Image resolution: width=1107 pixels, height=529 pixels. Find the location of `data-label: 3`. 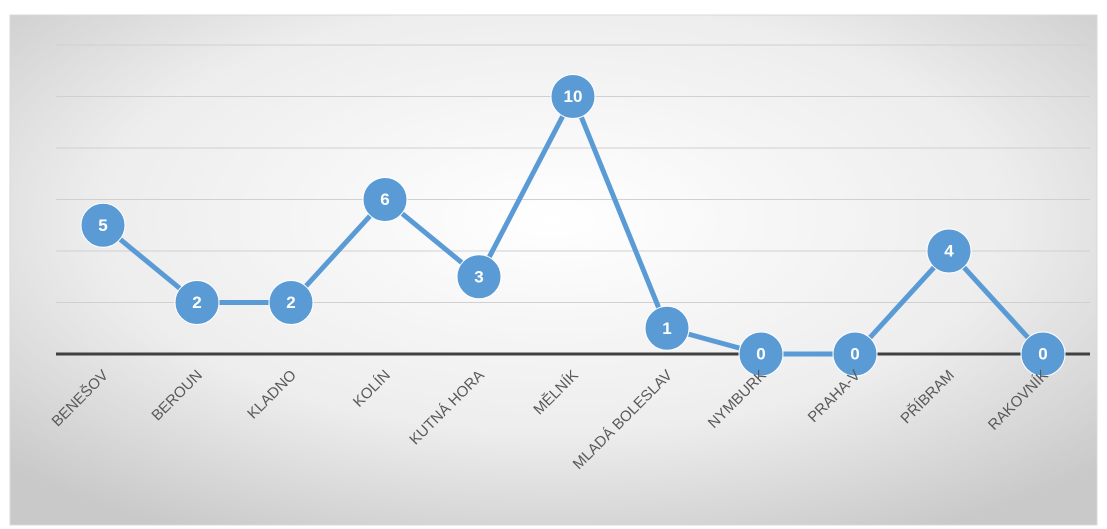

data-label: 3 is located at coordinates (478, 276).